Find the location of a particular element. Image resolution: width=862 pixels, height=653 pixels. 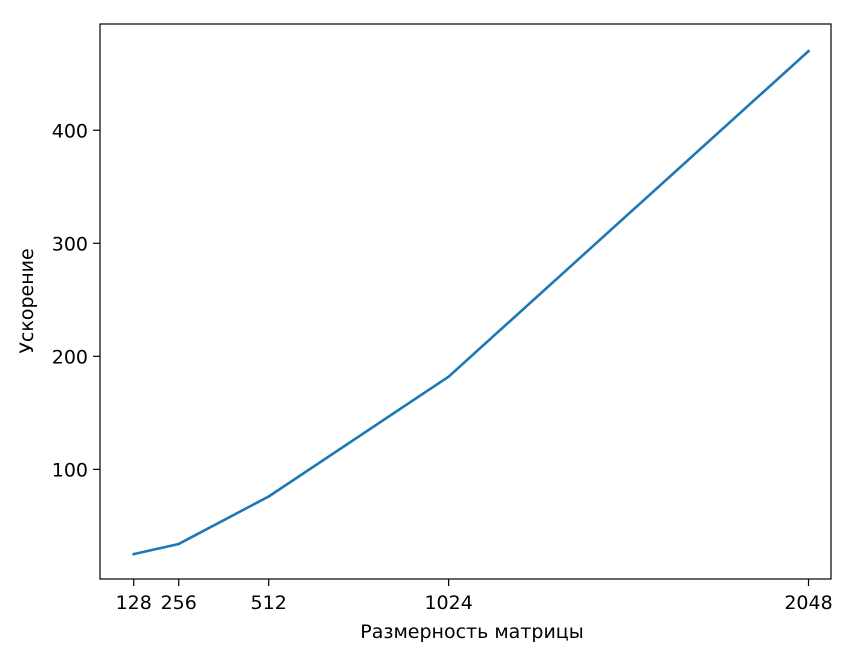

y-axis-label: Ускорение is located at coordinates (27, 300).